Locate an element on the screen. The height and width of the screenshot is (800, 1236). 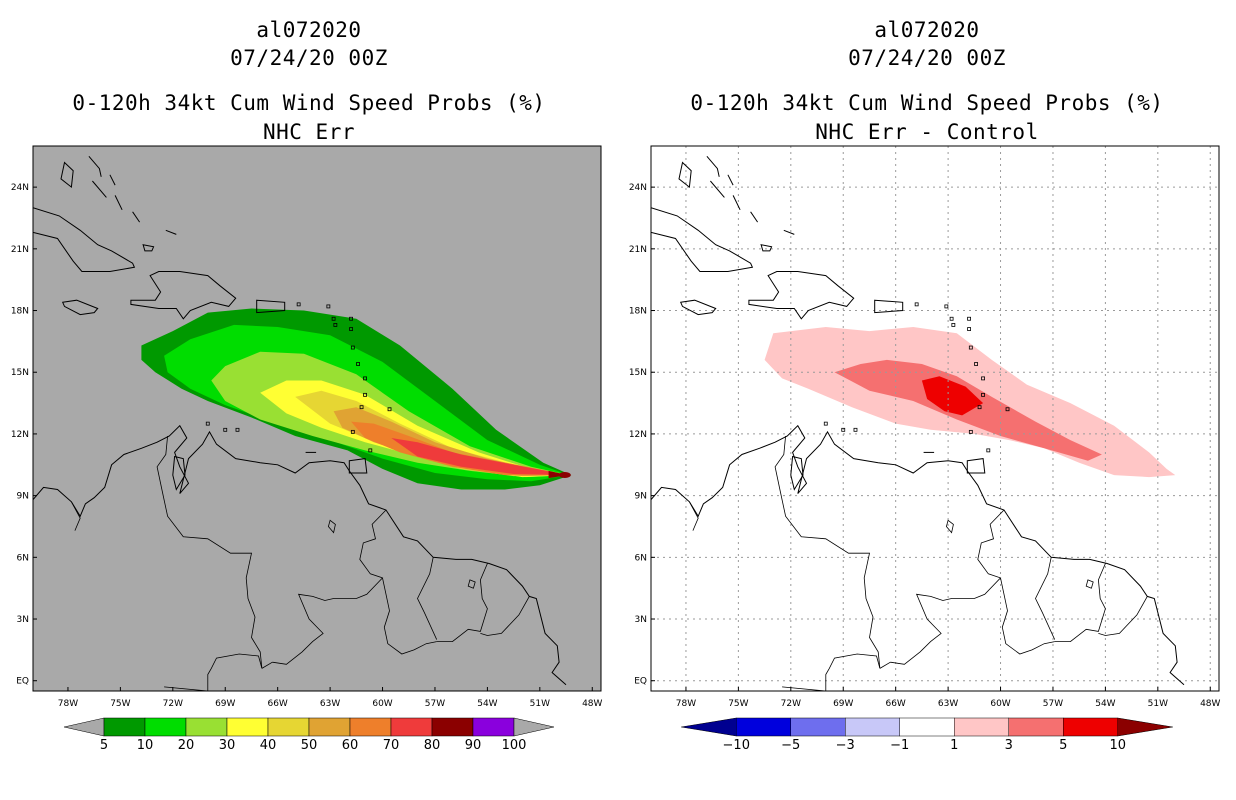
bahamas-andros-coastline is located at coordinates (67, 175).